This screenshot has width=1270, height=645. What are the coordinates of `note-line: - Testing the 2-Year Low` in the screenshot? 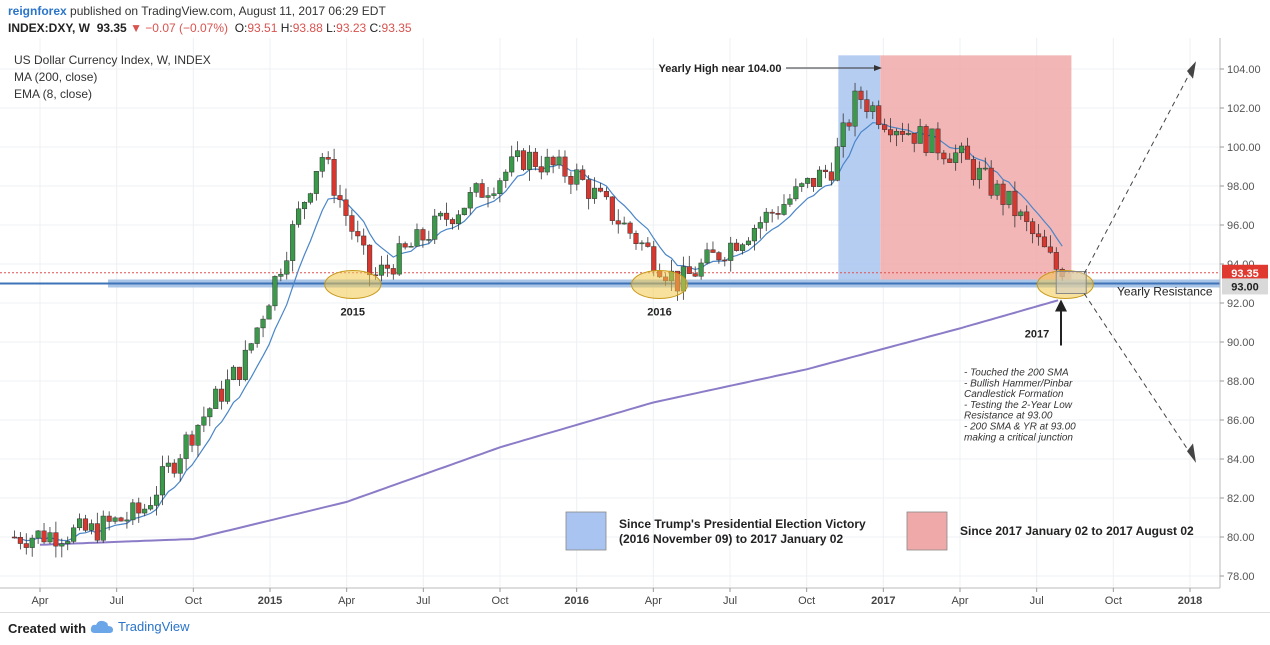 It's located at (1018, 405).